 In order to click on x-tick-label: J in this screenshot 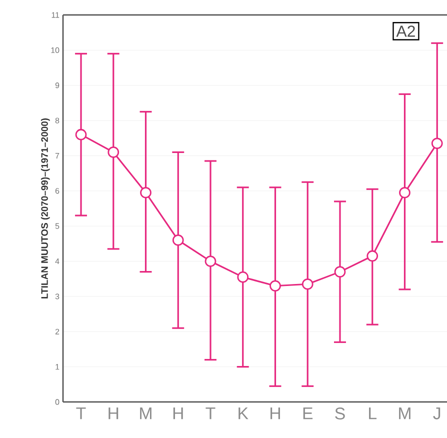, I will do `click(436, 414)`.